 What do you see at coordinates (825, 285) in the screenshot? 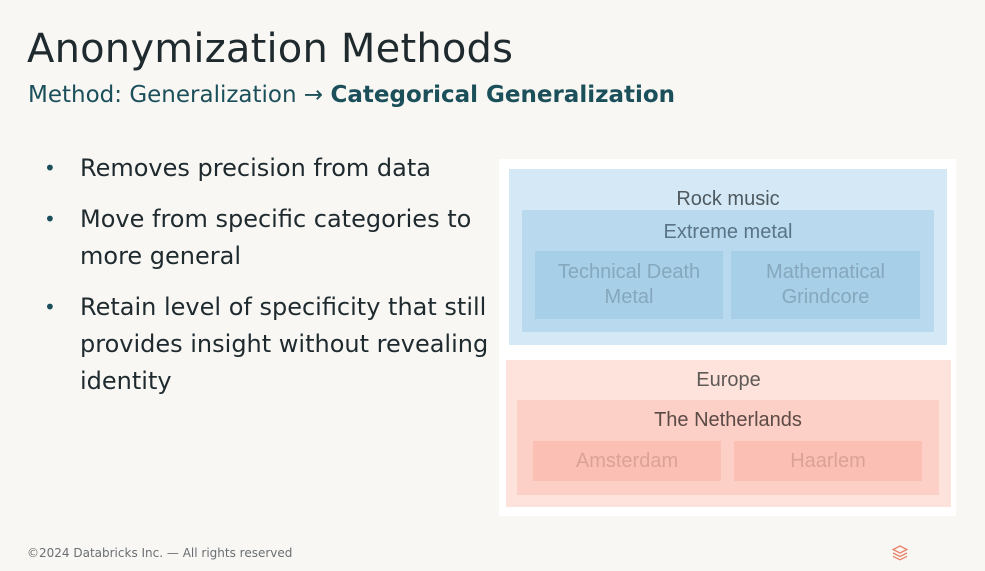
I see `music-leaf-2: Mathematical Grindcore` at bounding box center [825, 285].